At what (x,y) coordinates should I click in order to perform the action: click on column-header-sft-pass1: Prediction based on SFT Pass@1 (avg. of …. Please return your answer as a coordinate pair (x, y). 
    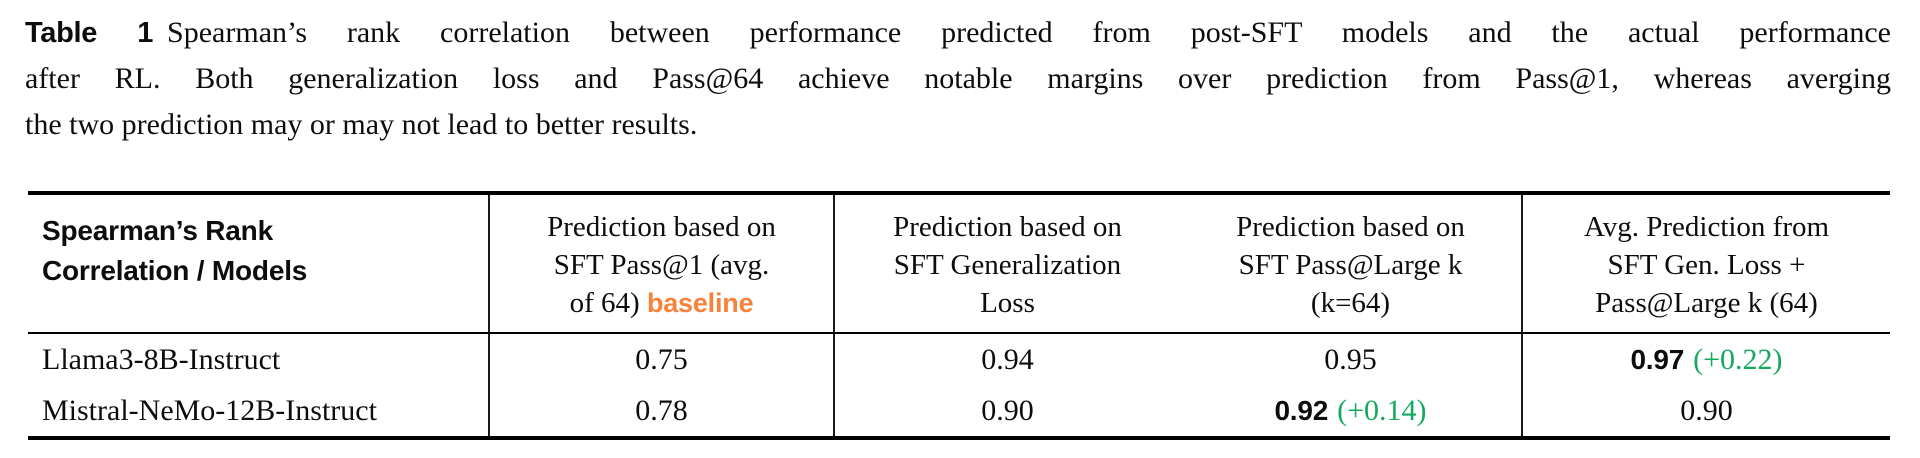
    Looking at the image, I should click on (662, 264).